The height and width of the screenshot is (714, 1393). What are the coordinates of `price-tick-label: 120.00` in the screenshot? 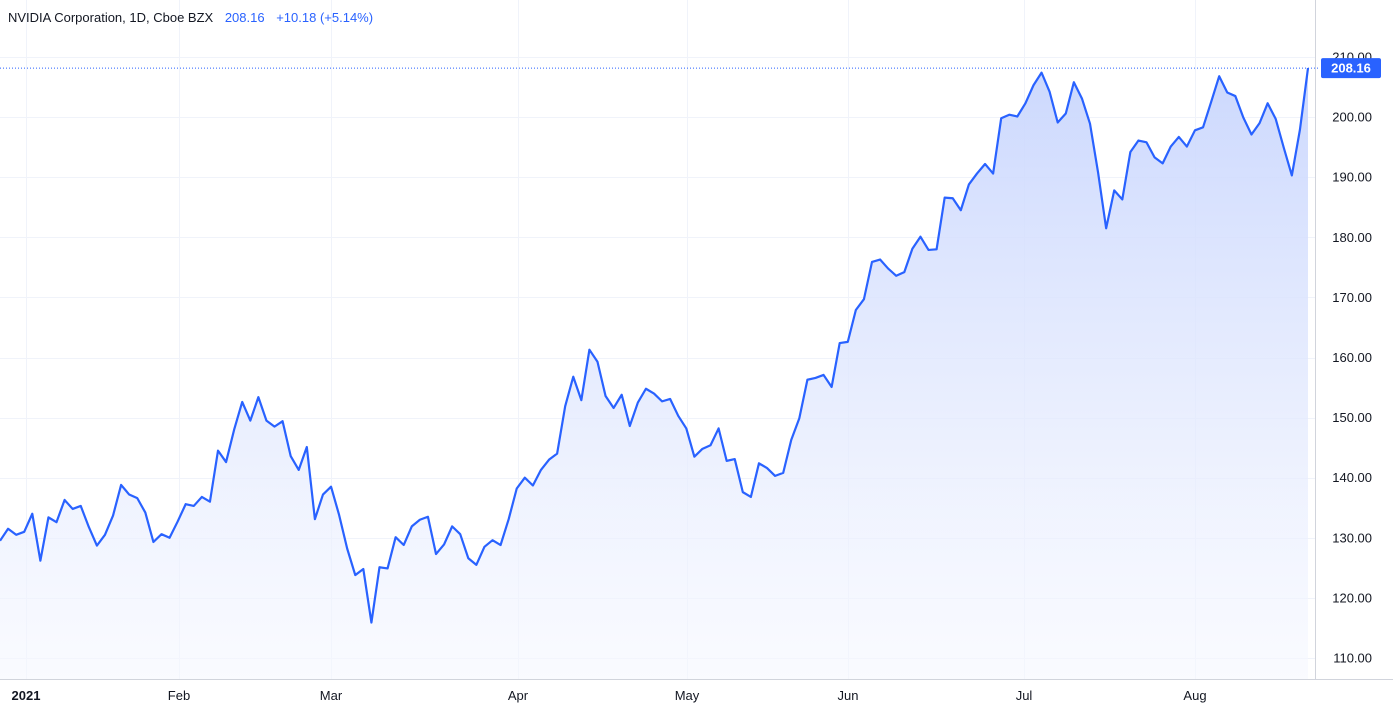 It's located at (1352, 597).